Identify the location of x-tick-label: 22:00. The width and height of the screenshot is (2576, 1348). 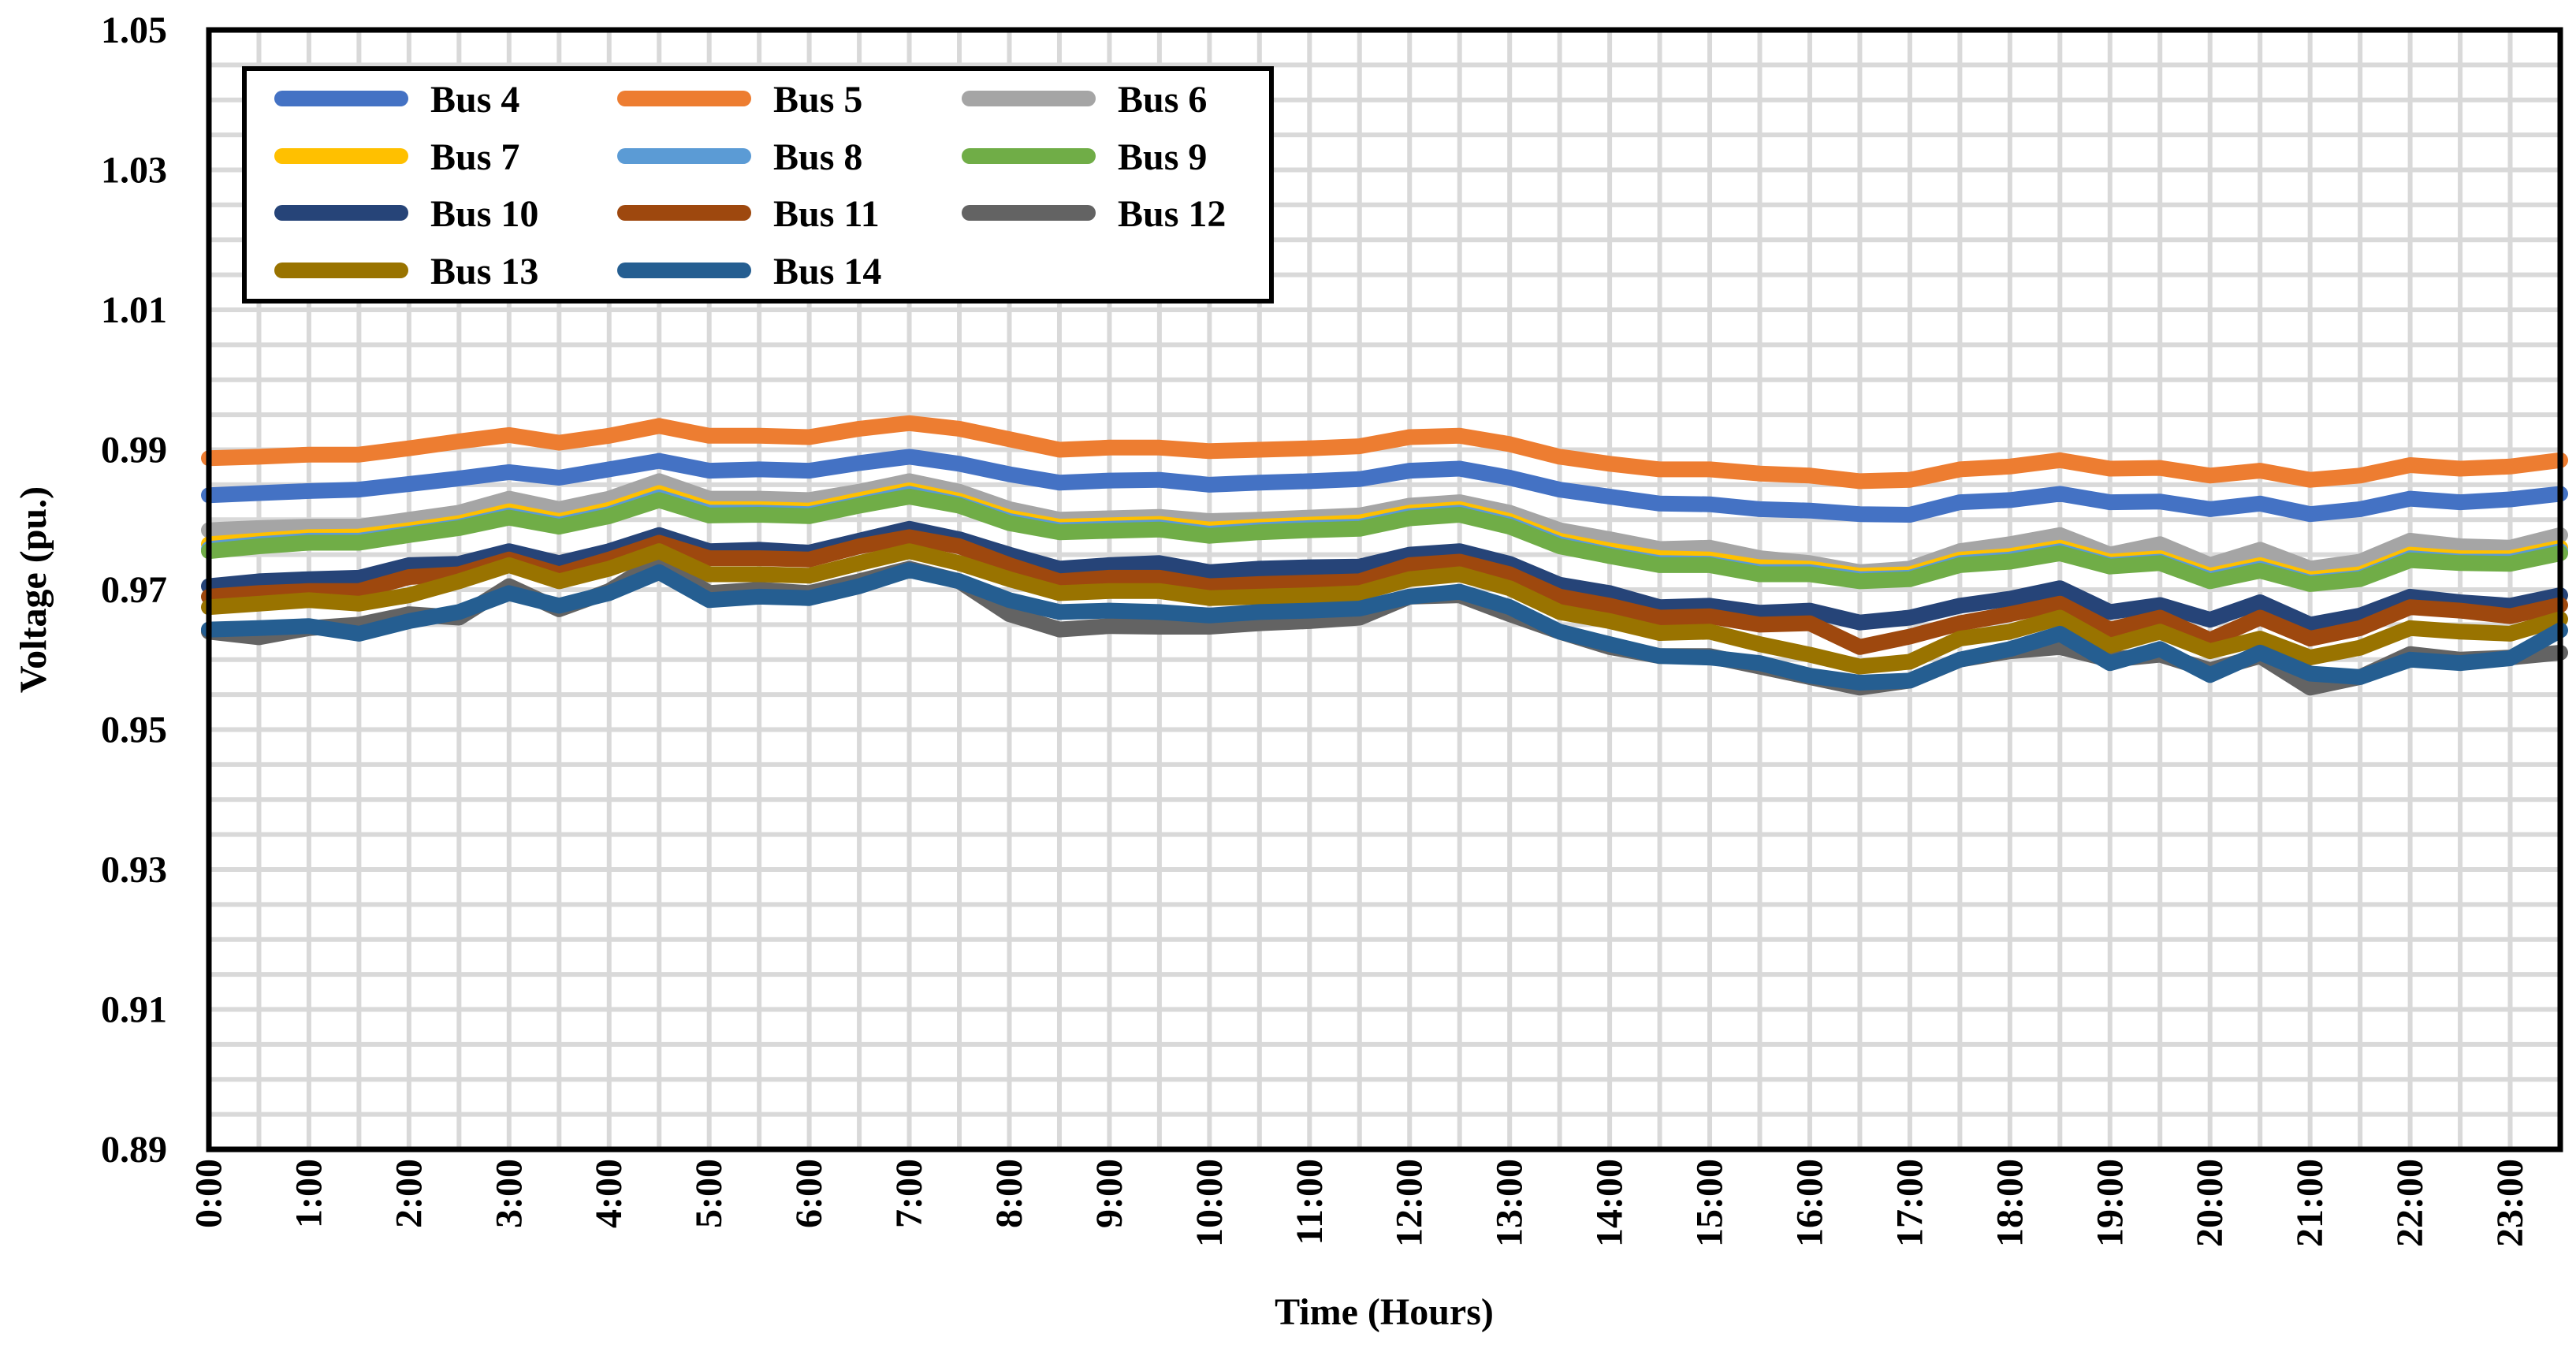
(2410, 1203).